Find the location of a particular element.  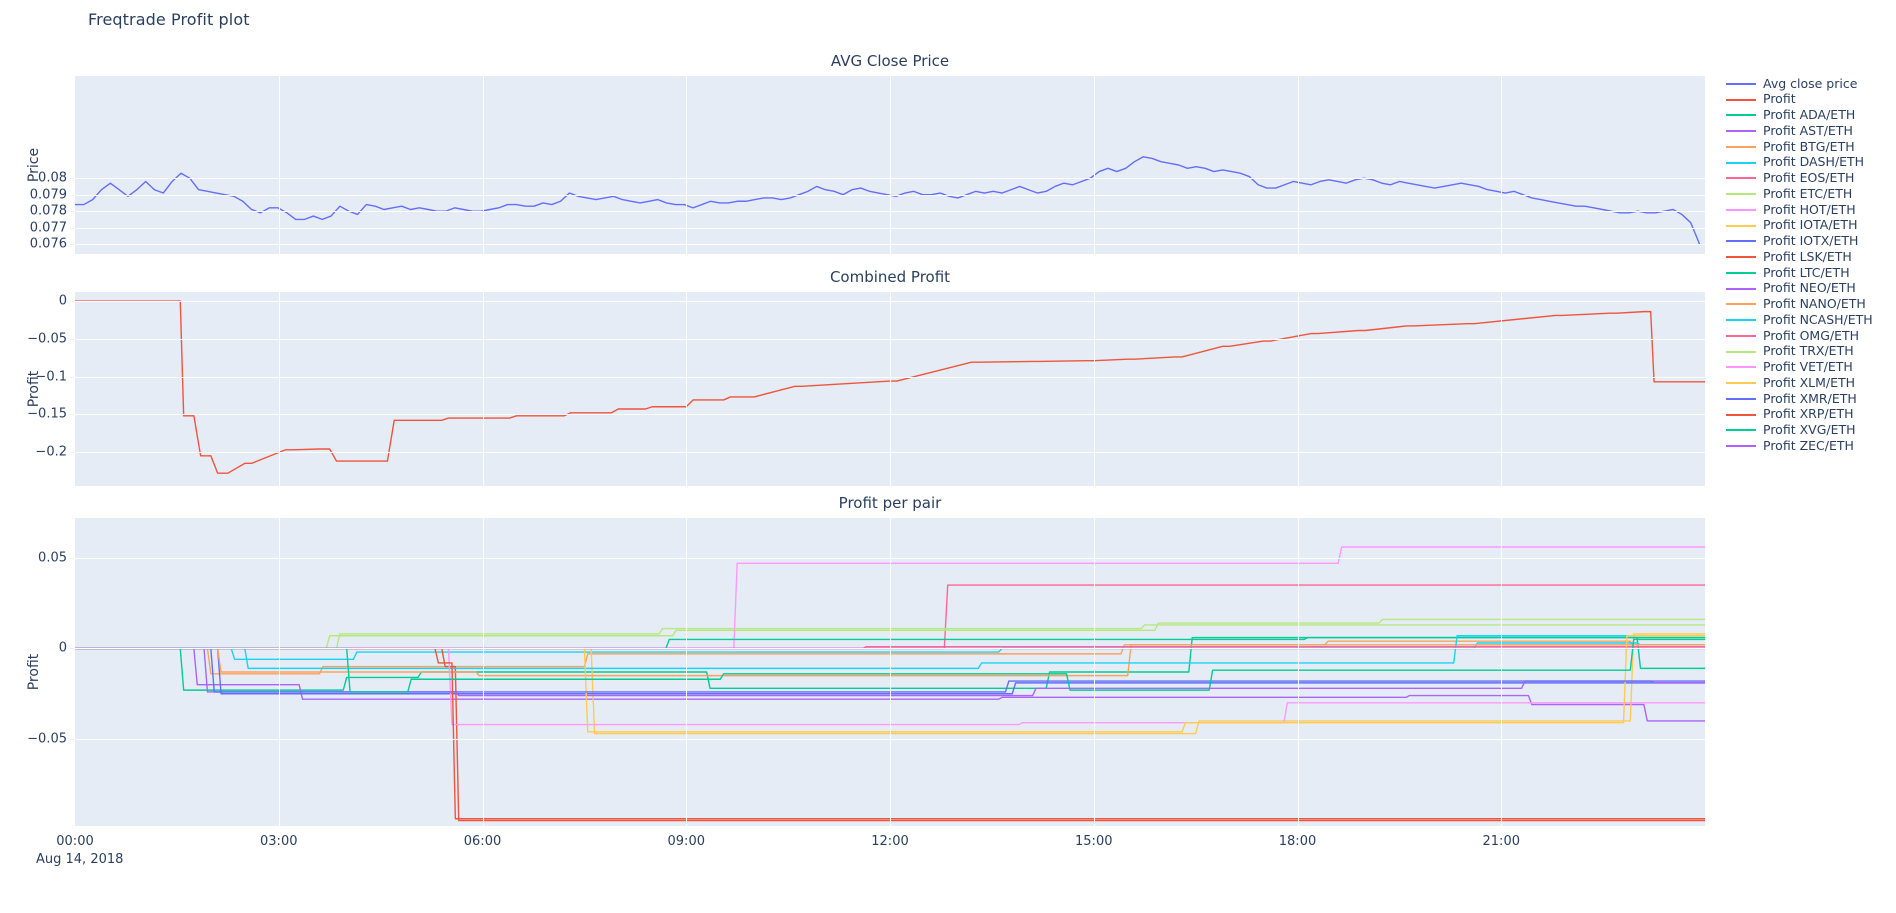

legend-item: Profit AST/ETH is located at coordinates (1811, 131).